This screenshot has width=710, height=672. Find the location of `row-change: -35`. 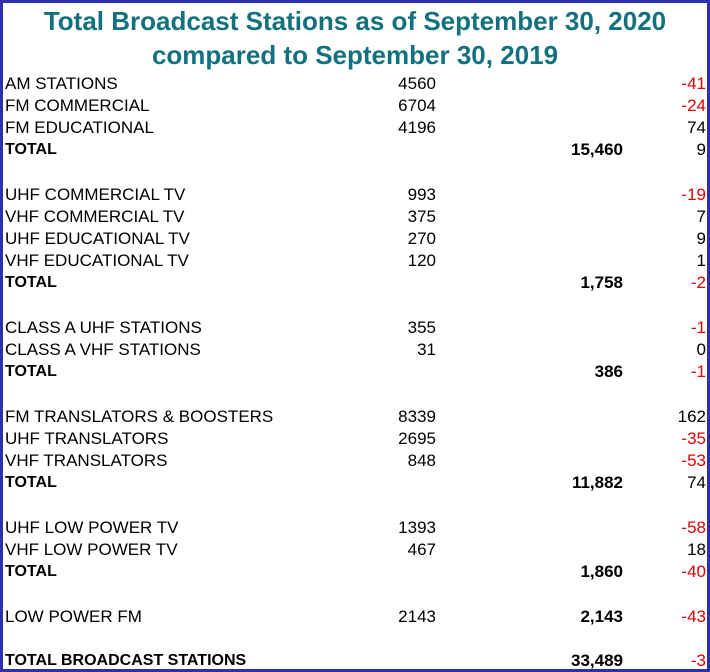

row-change: -35 is located at coordinates (693, 438).